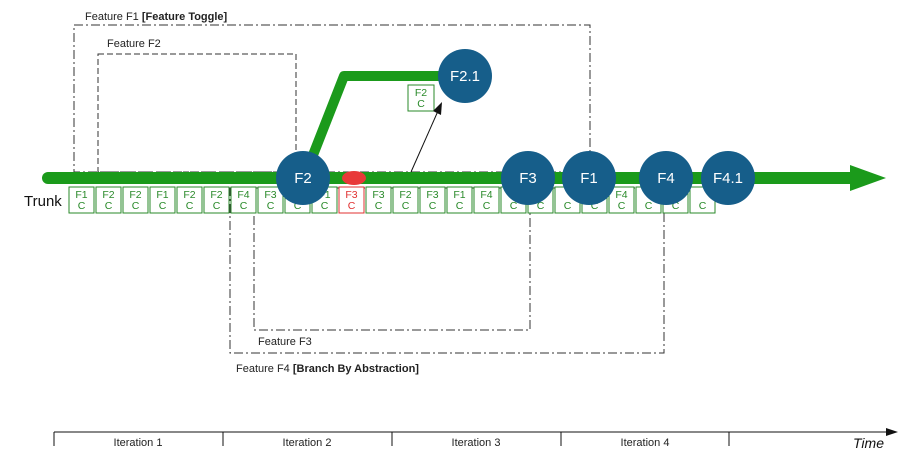  I want to click on merge-arrowhead, so click(437, 108).